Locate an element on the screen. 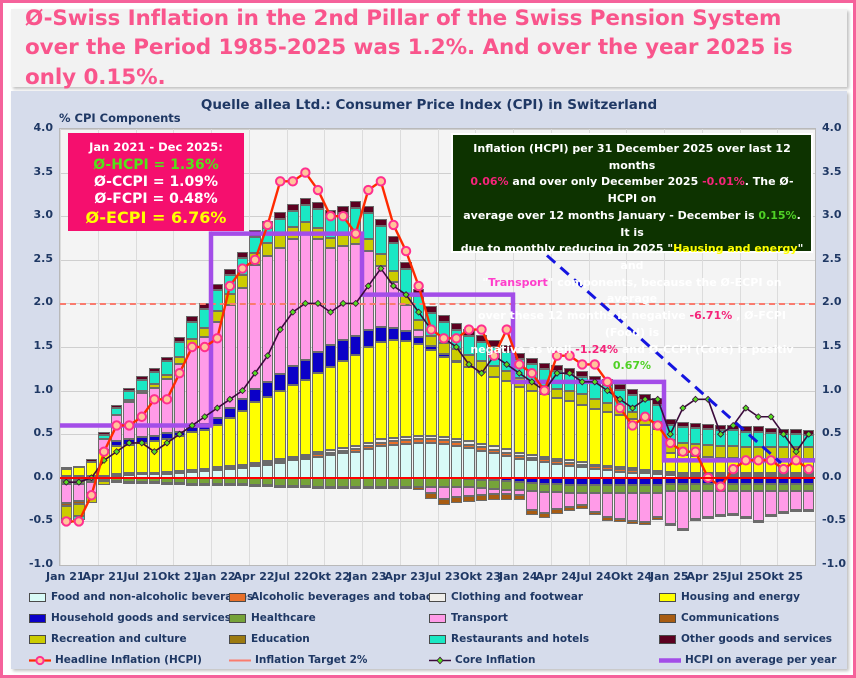 The height and width of the screenshot is (678, 856). info-l2b: and over only December 2025 is located at coordinates (605, 182).